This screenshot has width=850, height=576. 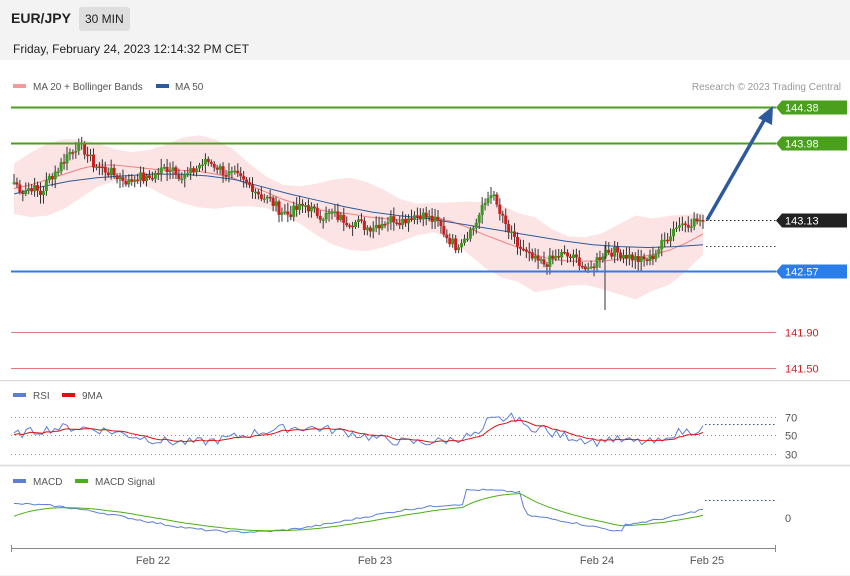 What do you see at coordinates (707, 561) in the screenshot?
I see `x-tick-label: Feb 25` at bounding box center [707, 561].